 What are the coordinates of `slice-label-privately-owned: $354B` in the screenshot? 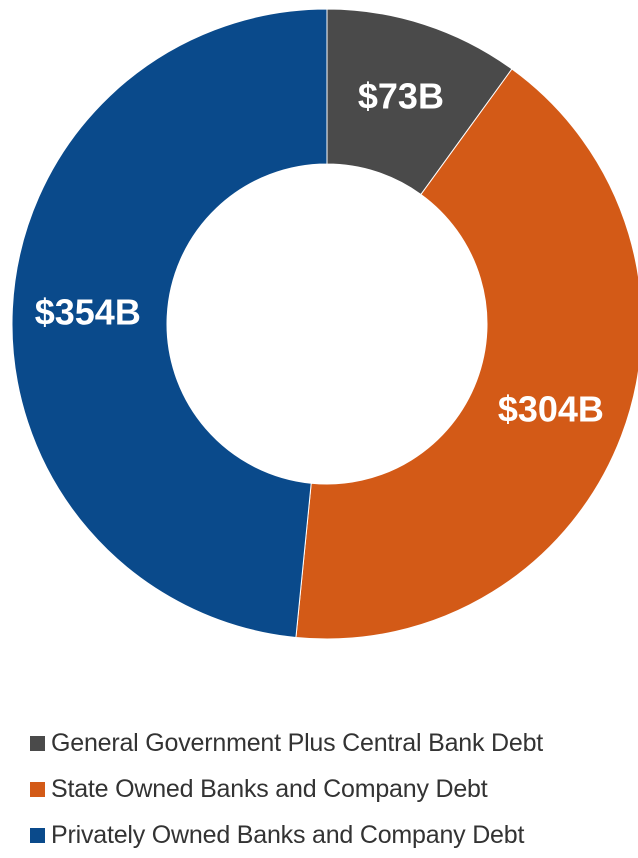 It's located at (88, 312).